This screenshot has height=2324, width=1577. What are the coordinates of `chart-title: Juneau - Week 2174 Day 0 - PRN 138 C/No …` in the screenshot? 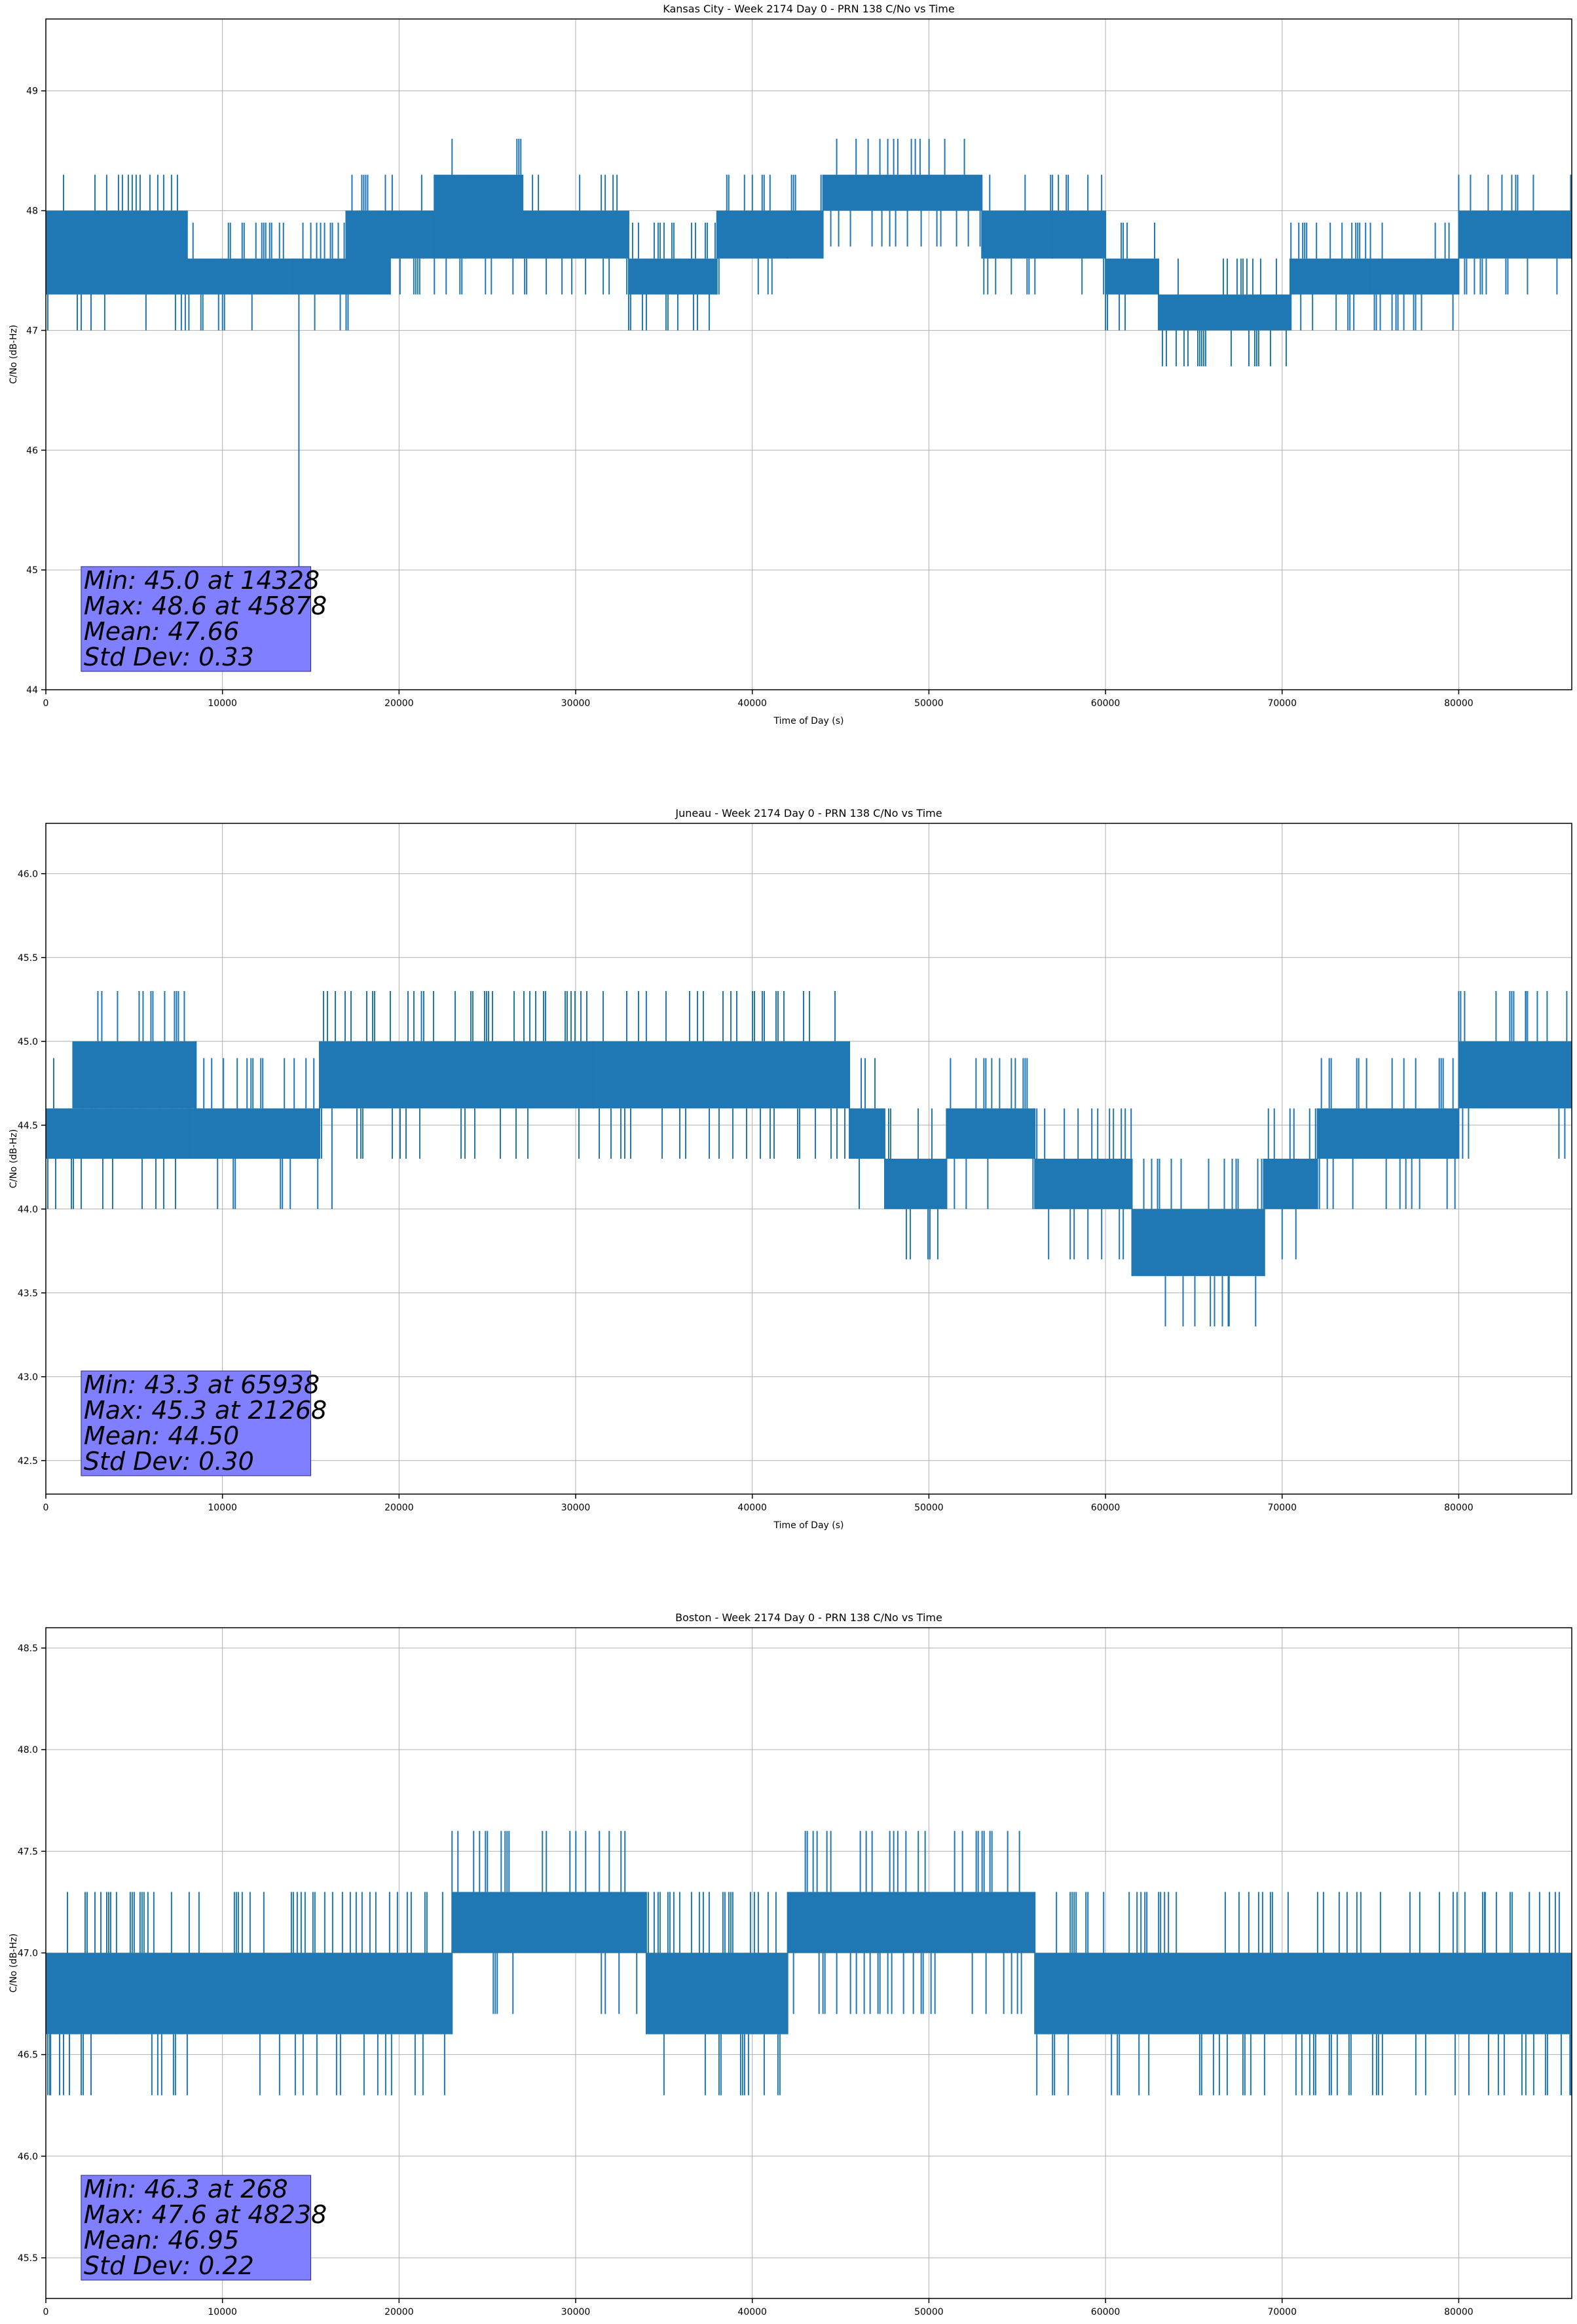 It's located at (808, 813).